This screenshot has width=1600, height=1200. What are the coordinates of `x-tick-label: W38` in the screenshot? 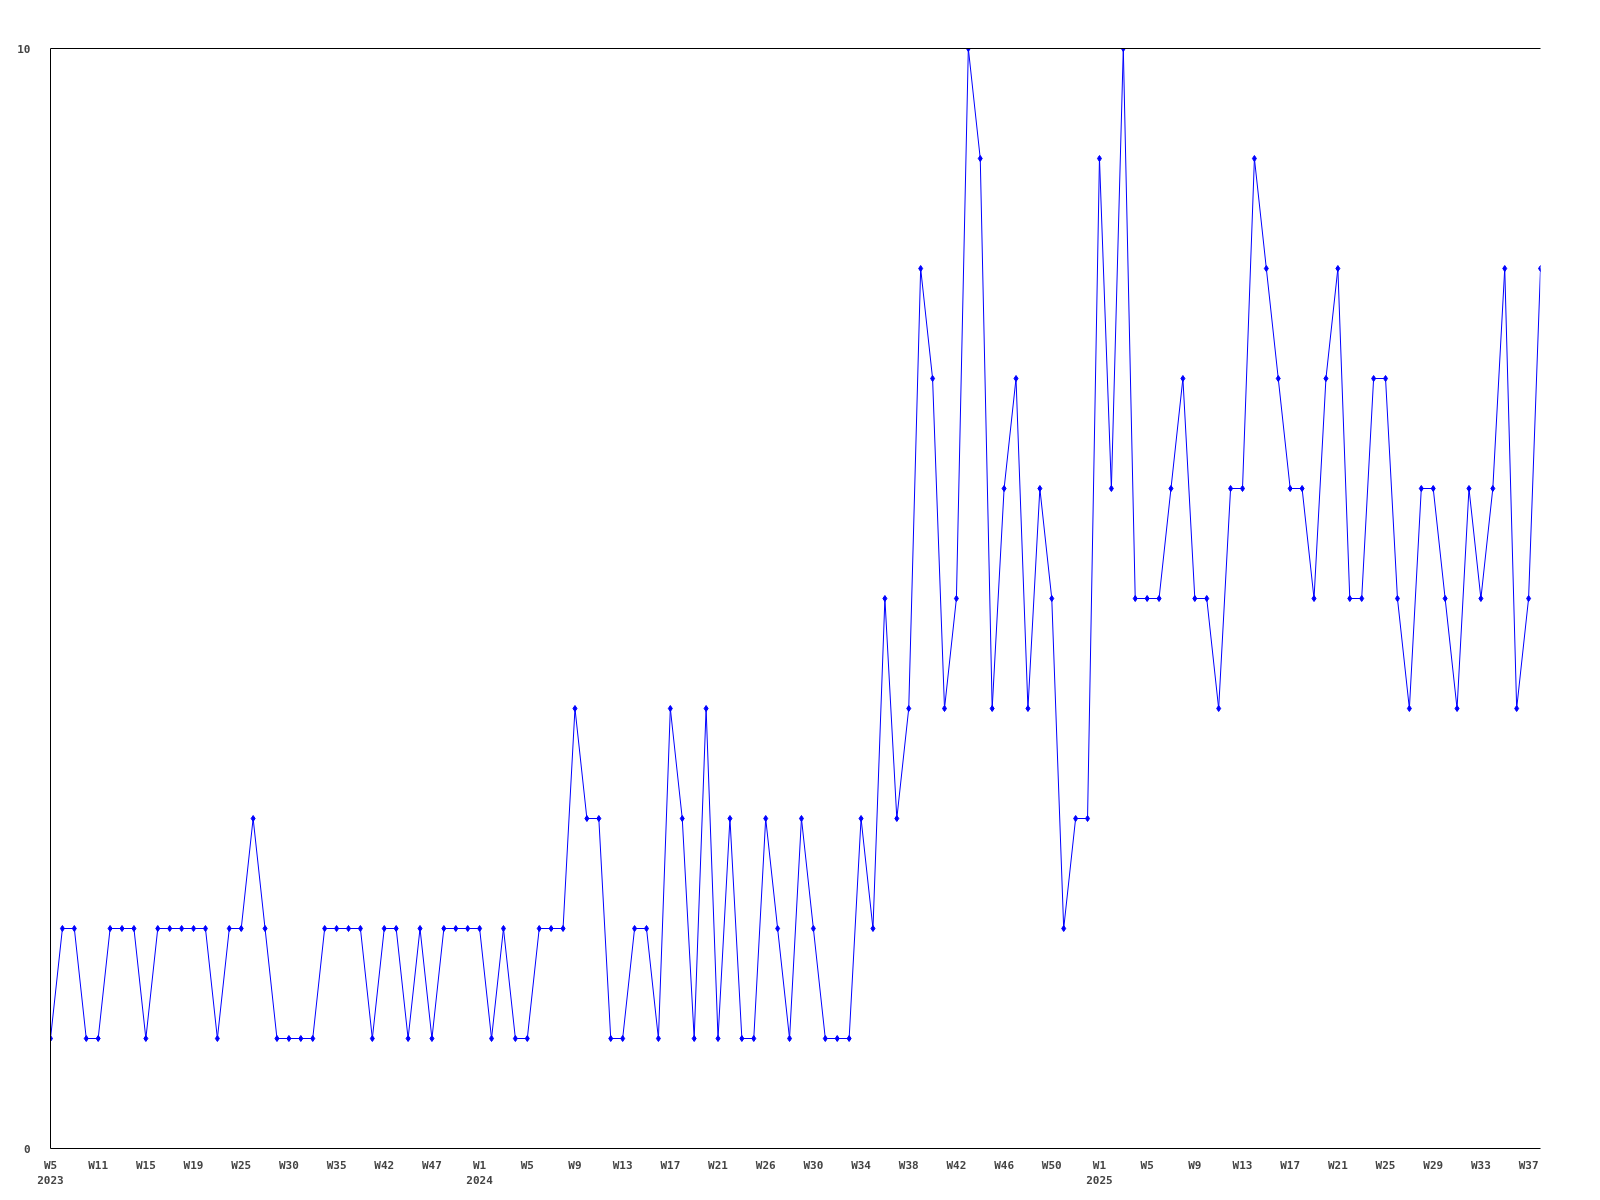 It's located at (908, 1165).